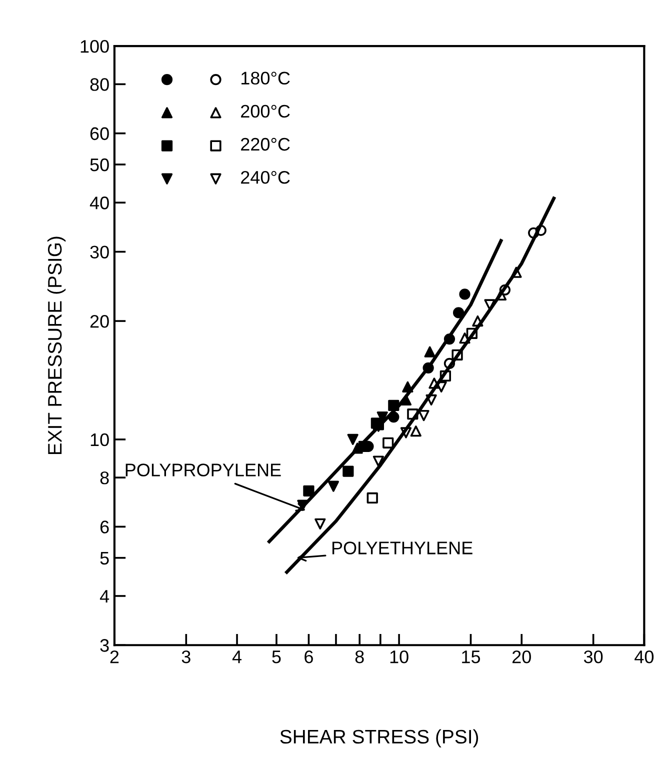 The image size is (654, 768). Describe the element at coordinates (104, 477) in the screenshot. I see `y-tick-label: 8` at that location.